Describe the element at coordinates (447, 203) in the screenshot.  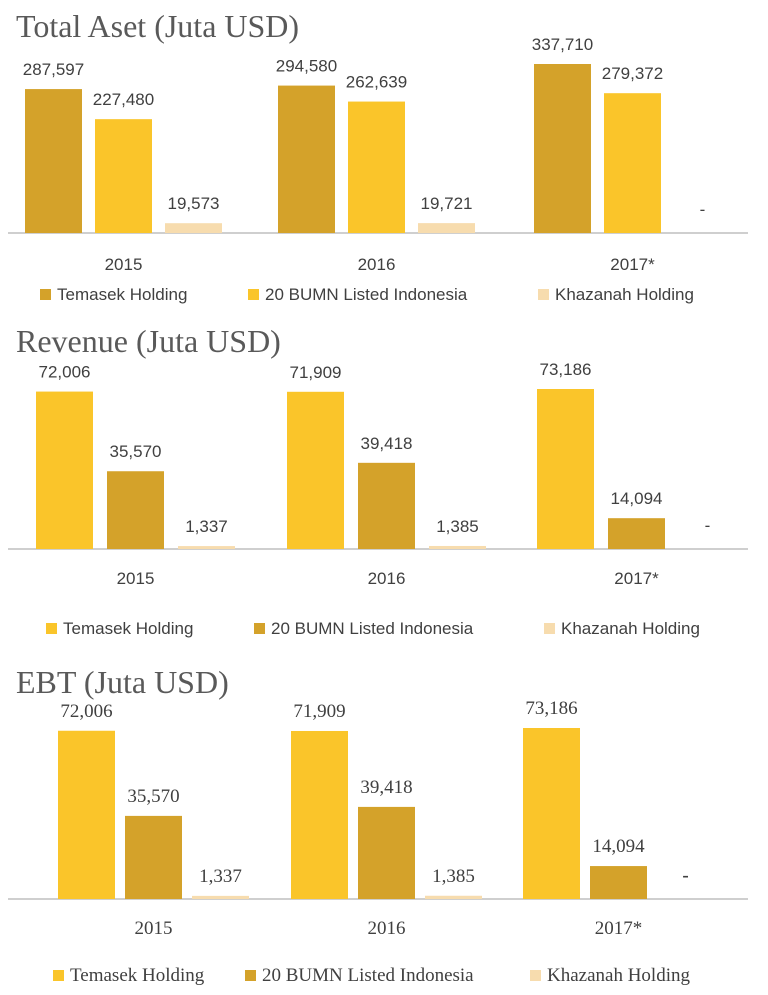
I see `data-label: 19,721` at that location.